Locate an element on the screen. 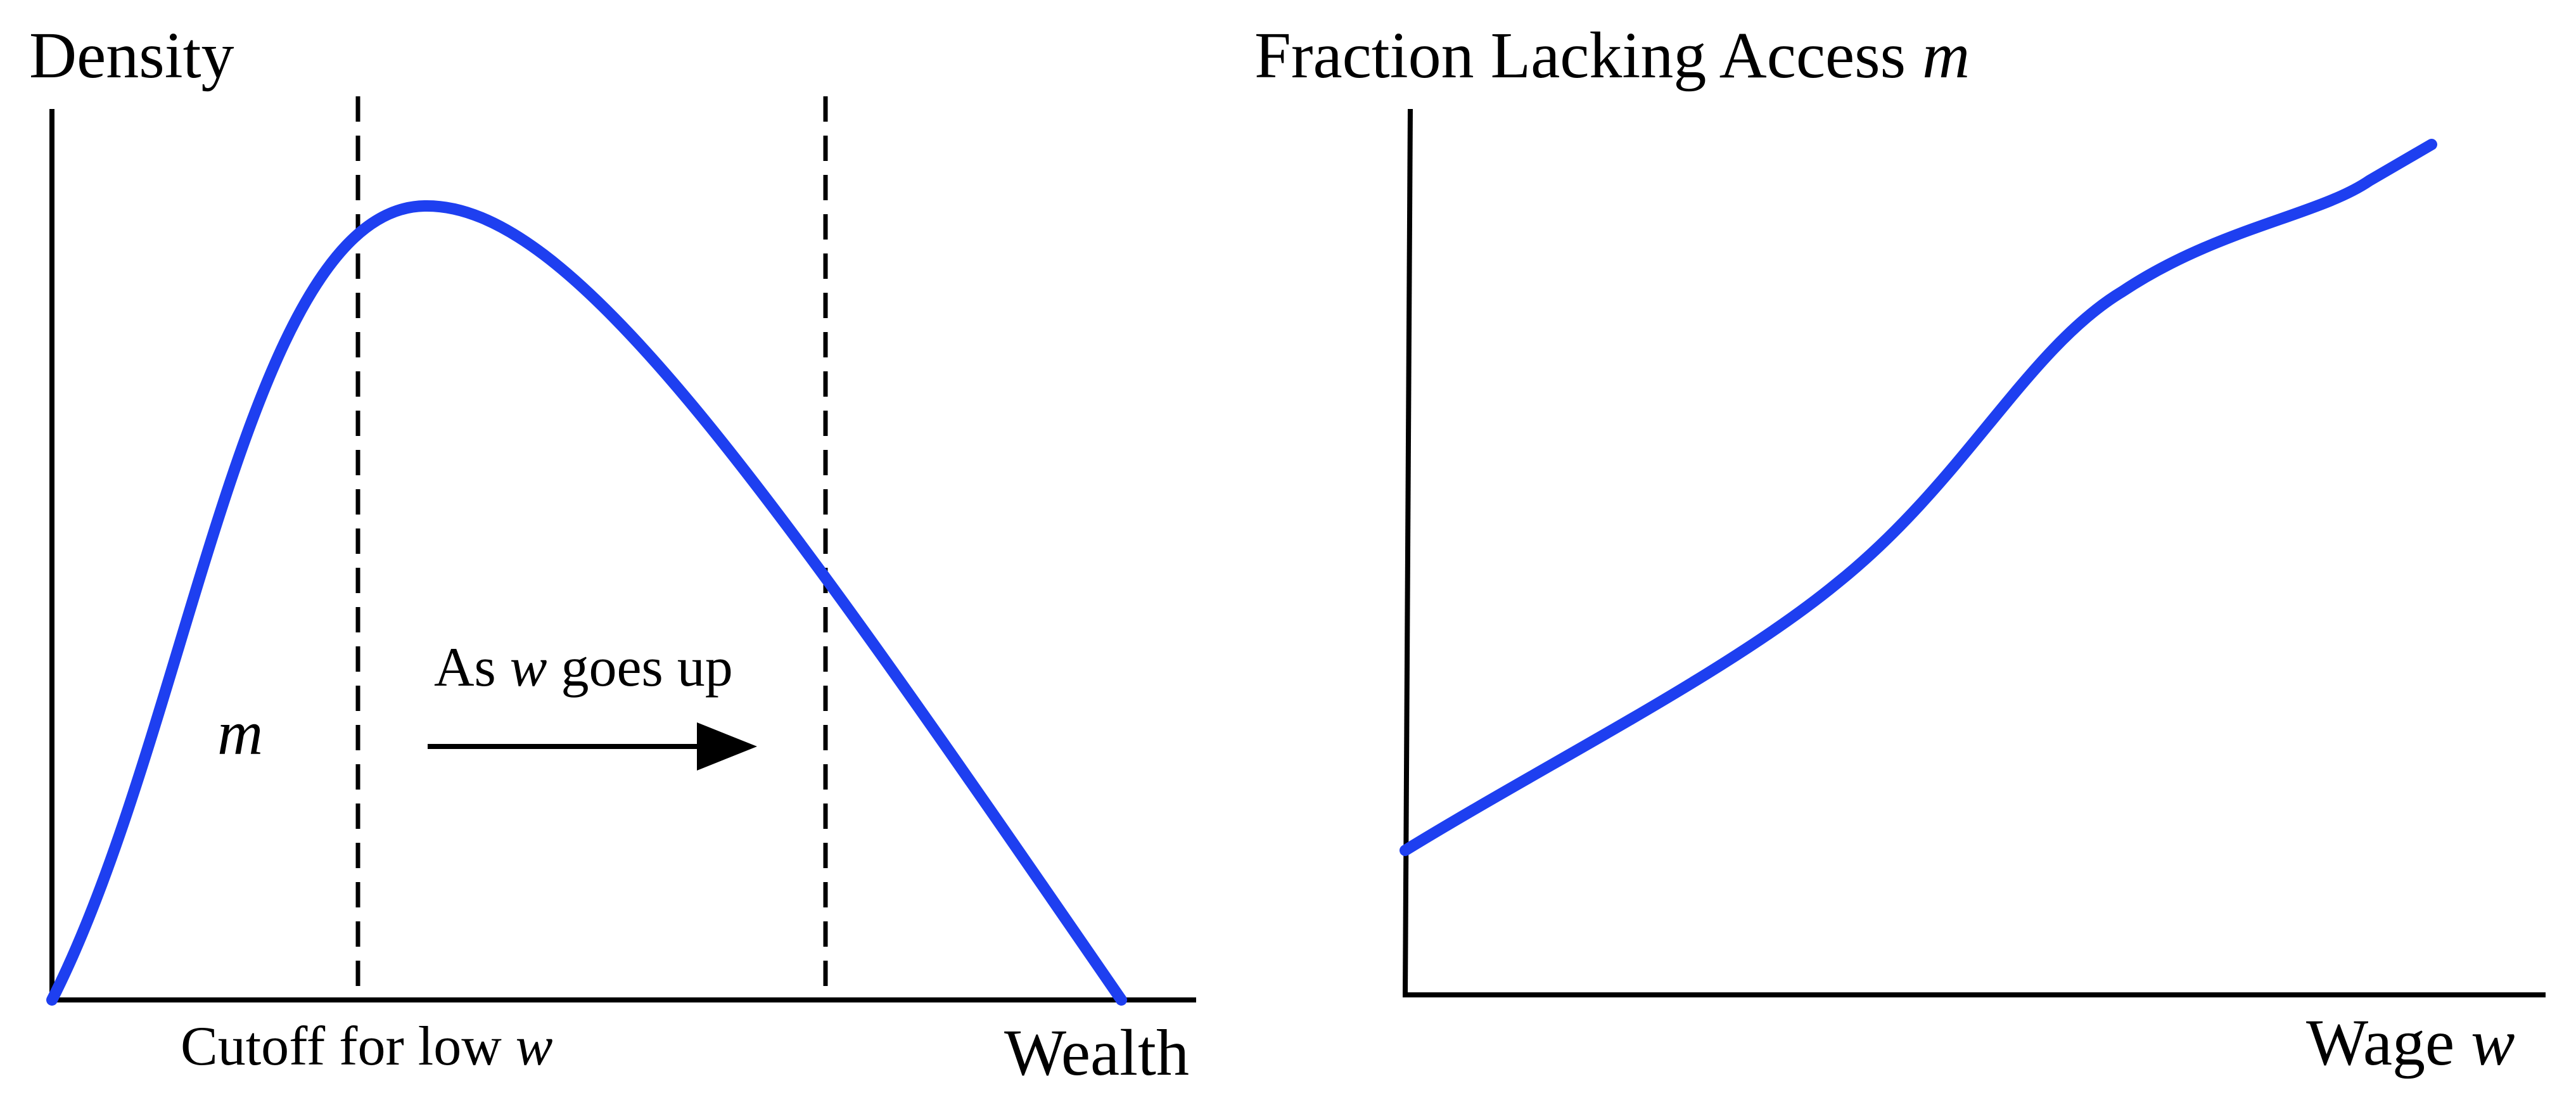  wage-axis-label: Wage w is located at coordinates (2410, 1042).